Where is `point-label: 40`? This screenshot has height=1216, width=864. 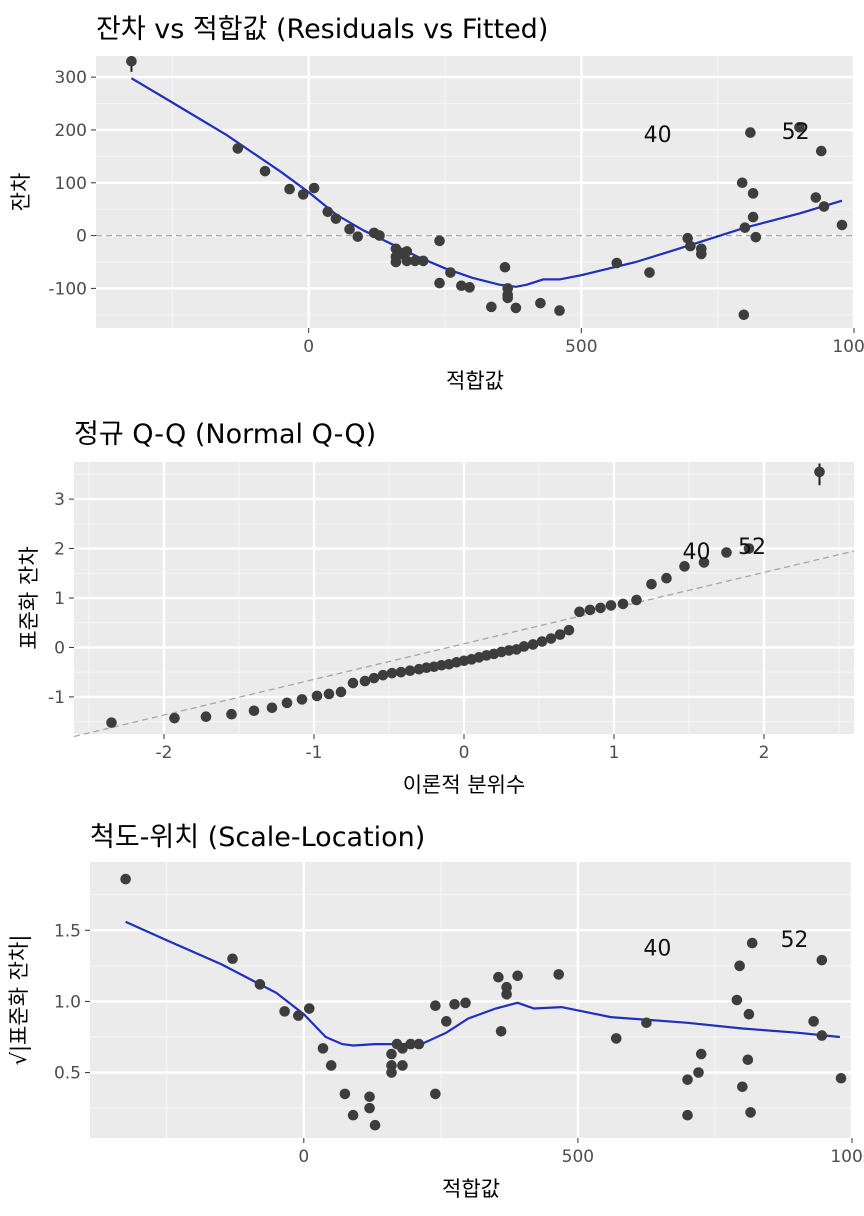
point-label: 40 is located at coordinates (697, 552).